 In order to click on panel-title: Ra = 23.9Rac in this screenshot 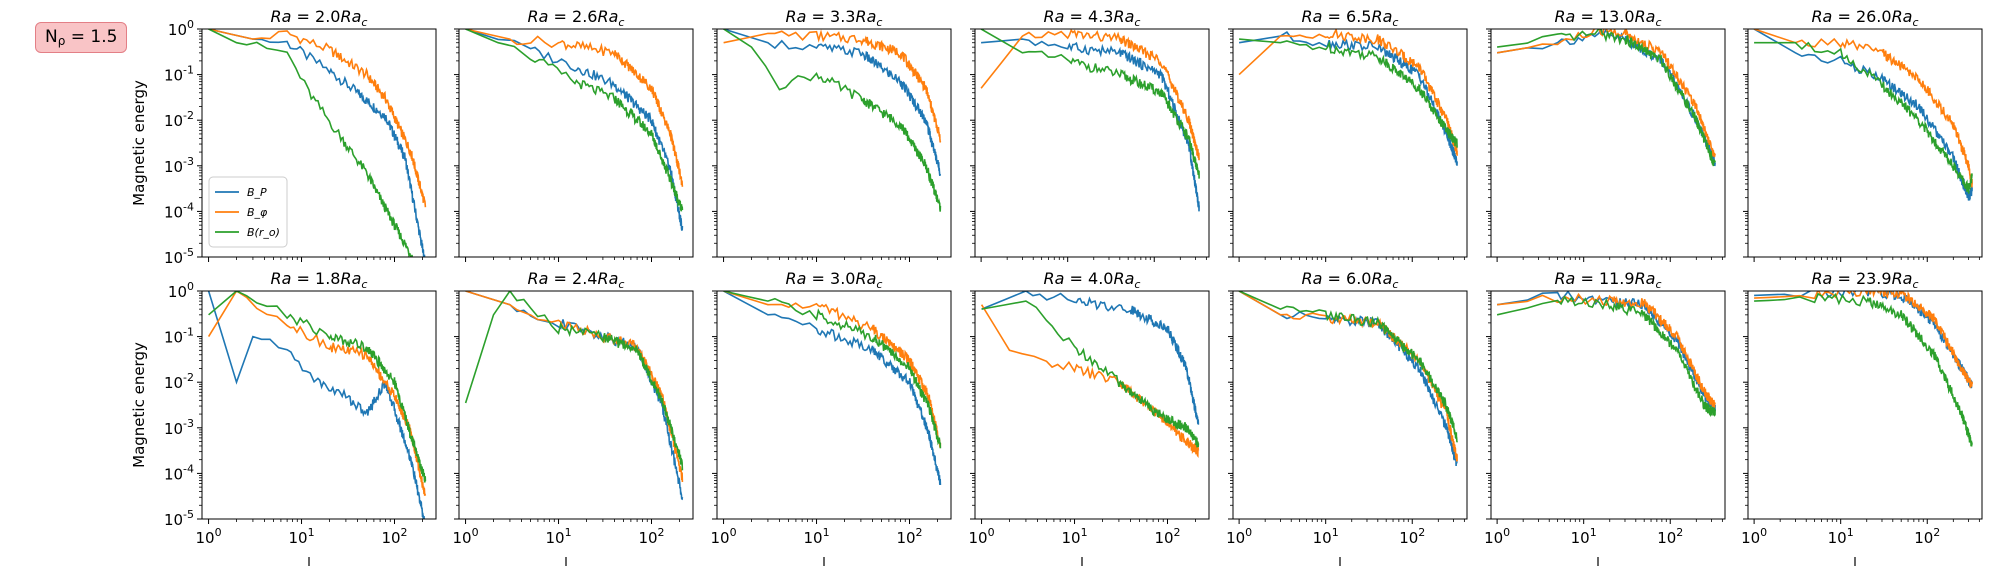, I will do `click(1864, 280)`.